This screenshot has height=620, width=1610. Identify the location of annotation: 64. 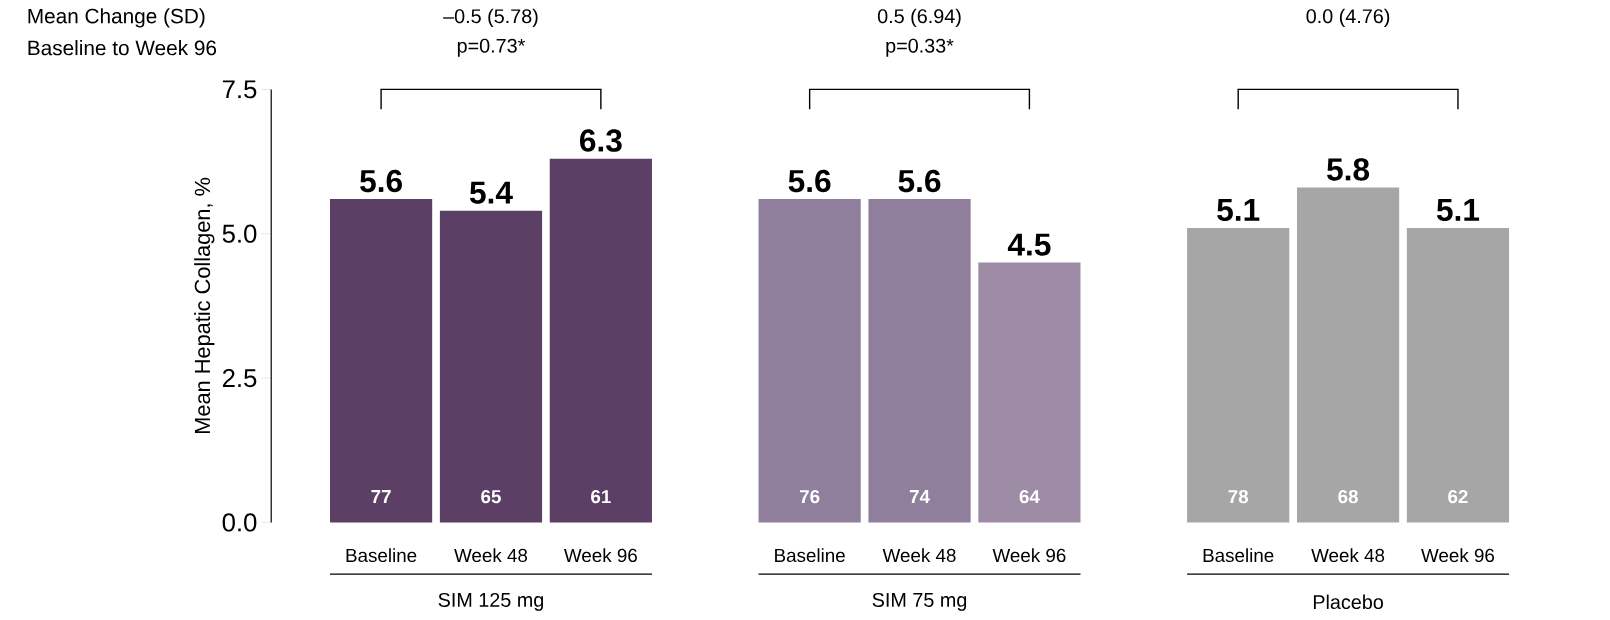
(1029, 497).